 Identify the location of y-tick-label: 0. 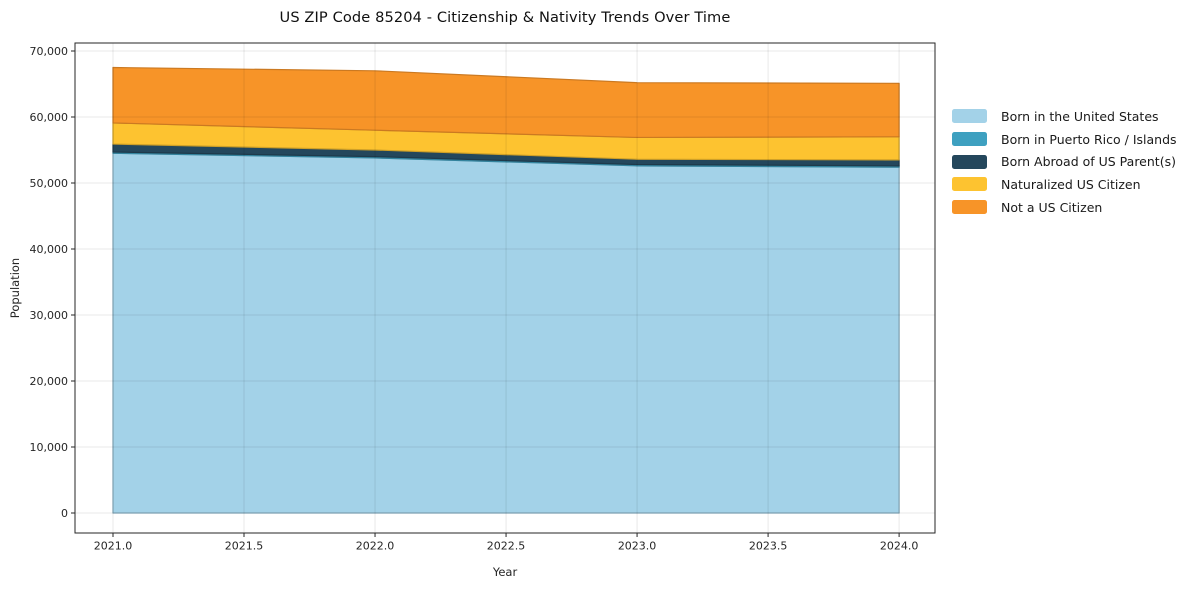
(64, 513).